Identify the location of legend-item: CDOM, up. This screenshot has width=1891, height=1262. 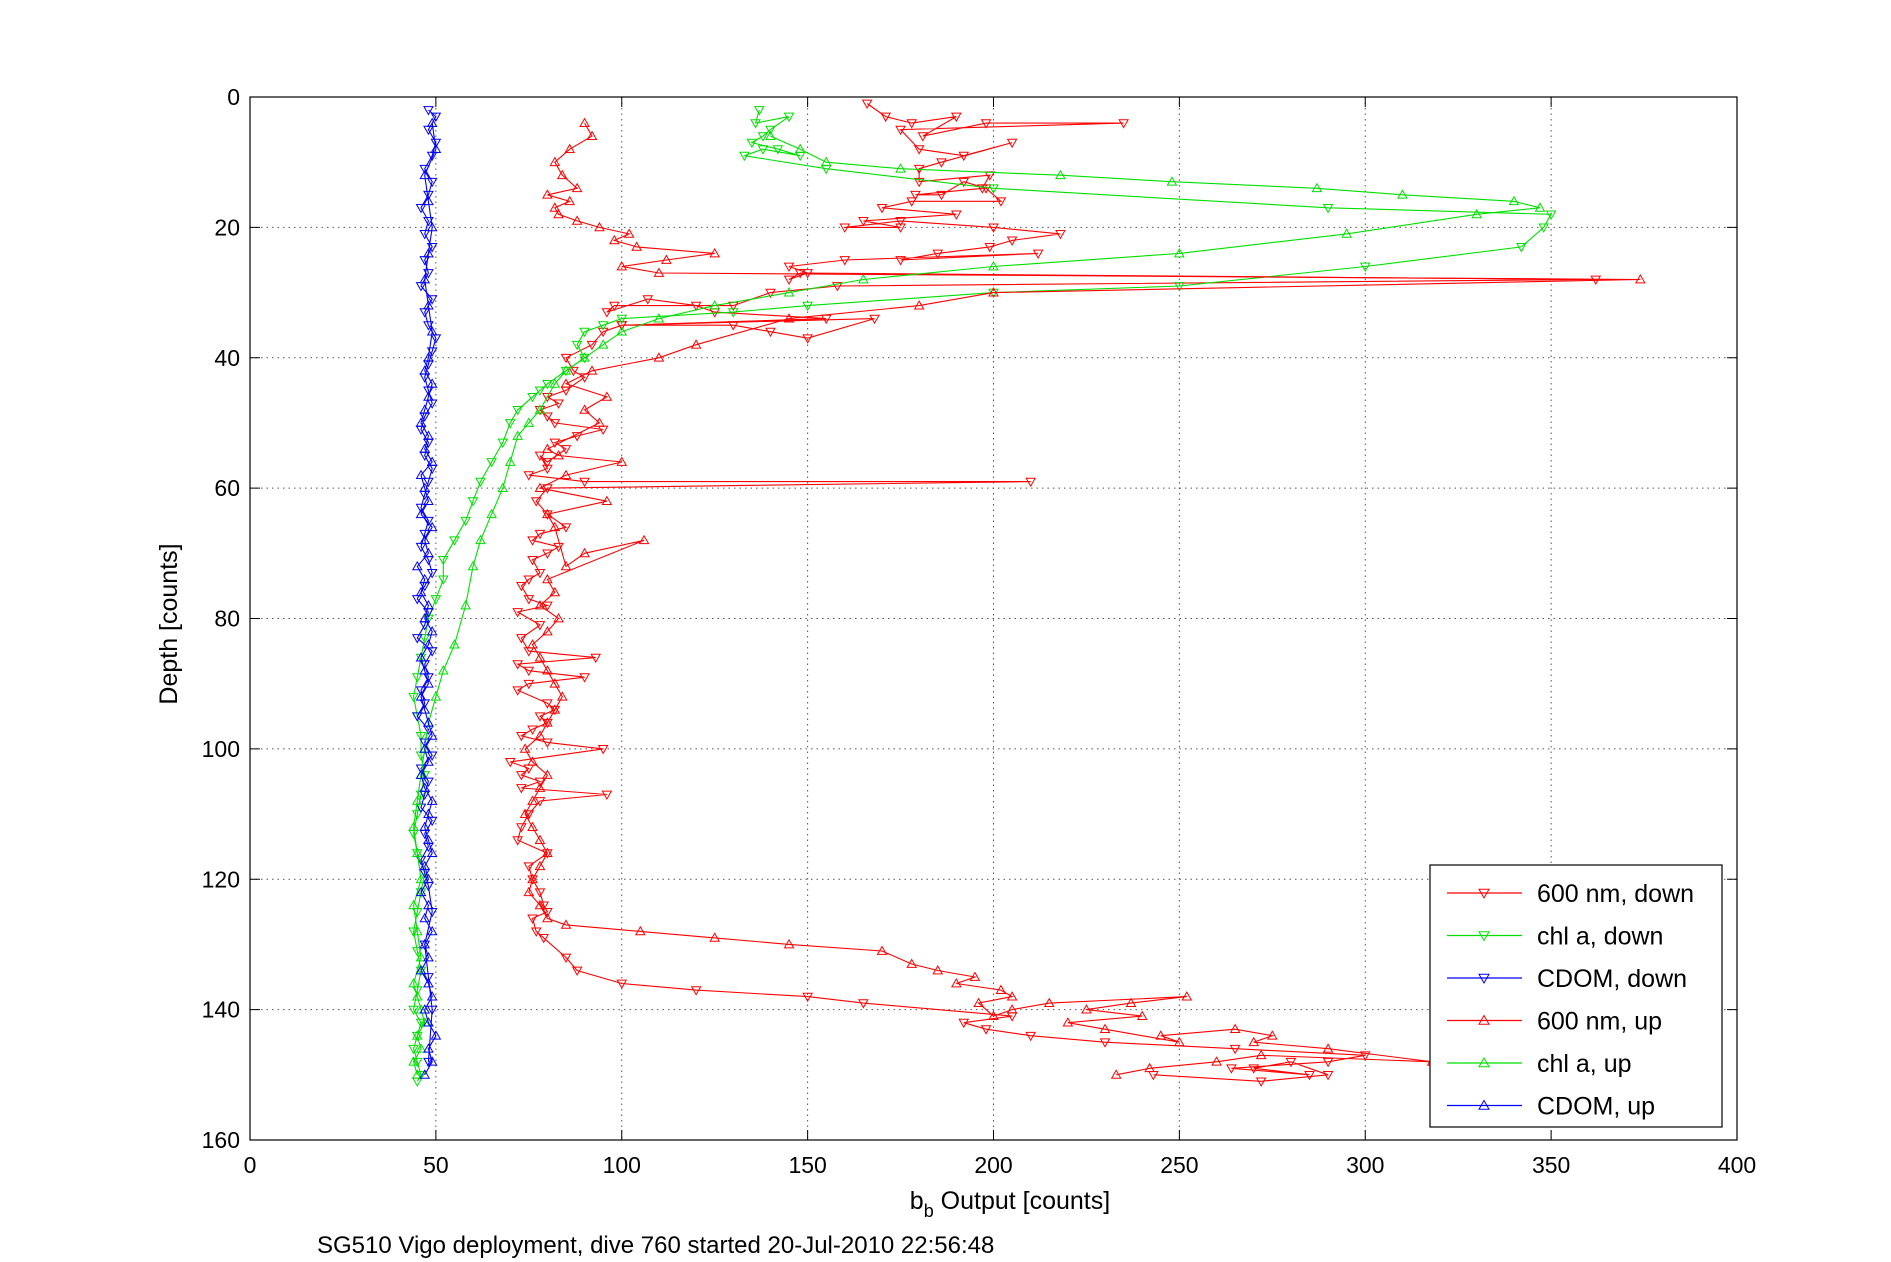
(1551, 1107).